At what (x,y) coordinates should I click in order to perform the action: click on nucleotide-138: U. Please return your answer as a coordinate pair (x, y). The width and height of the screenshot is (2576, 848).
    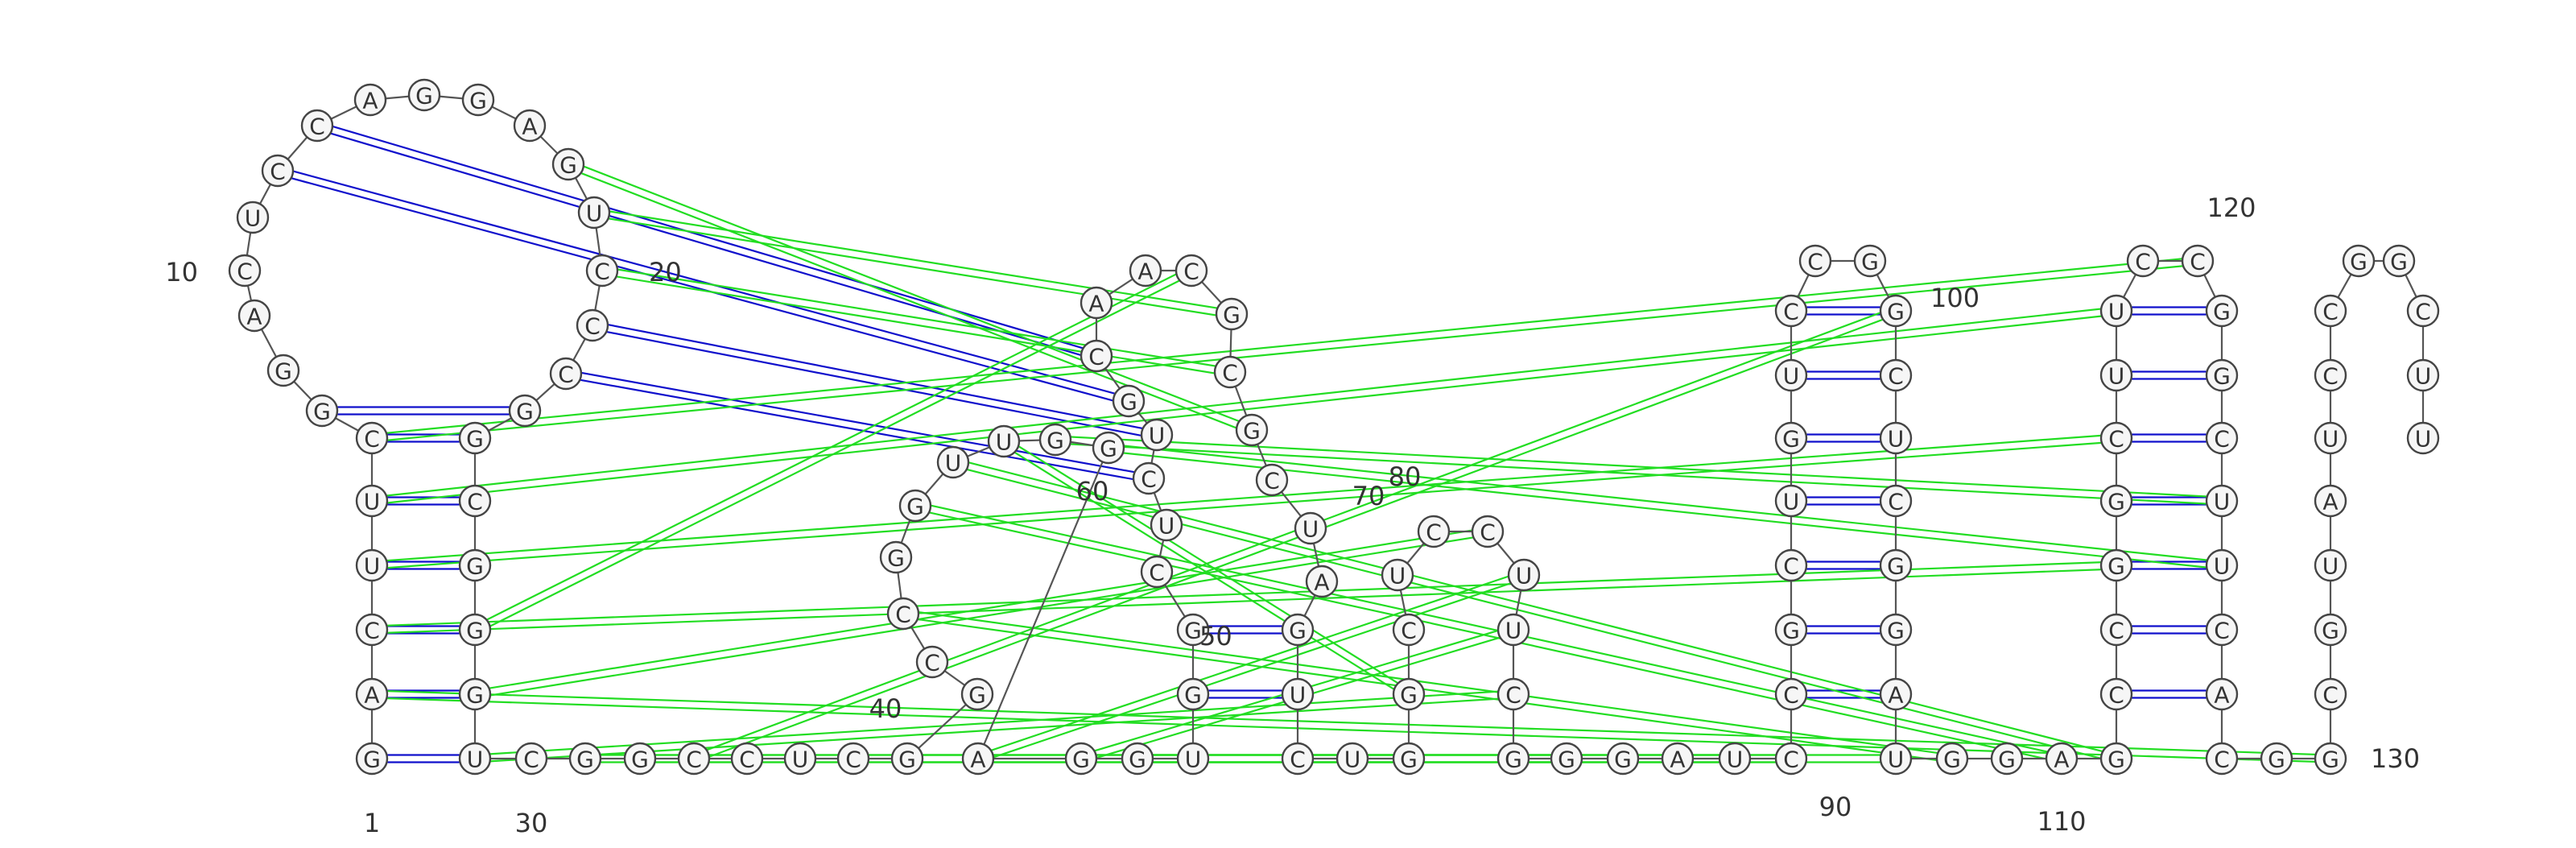
    Looking at the image, I should click on (2423, 438).